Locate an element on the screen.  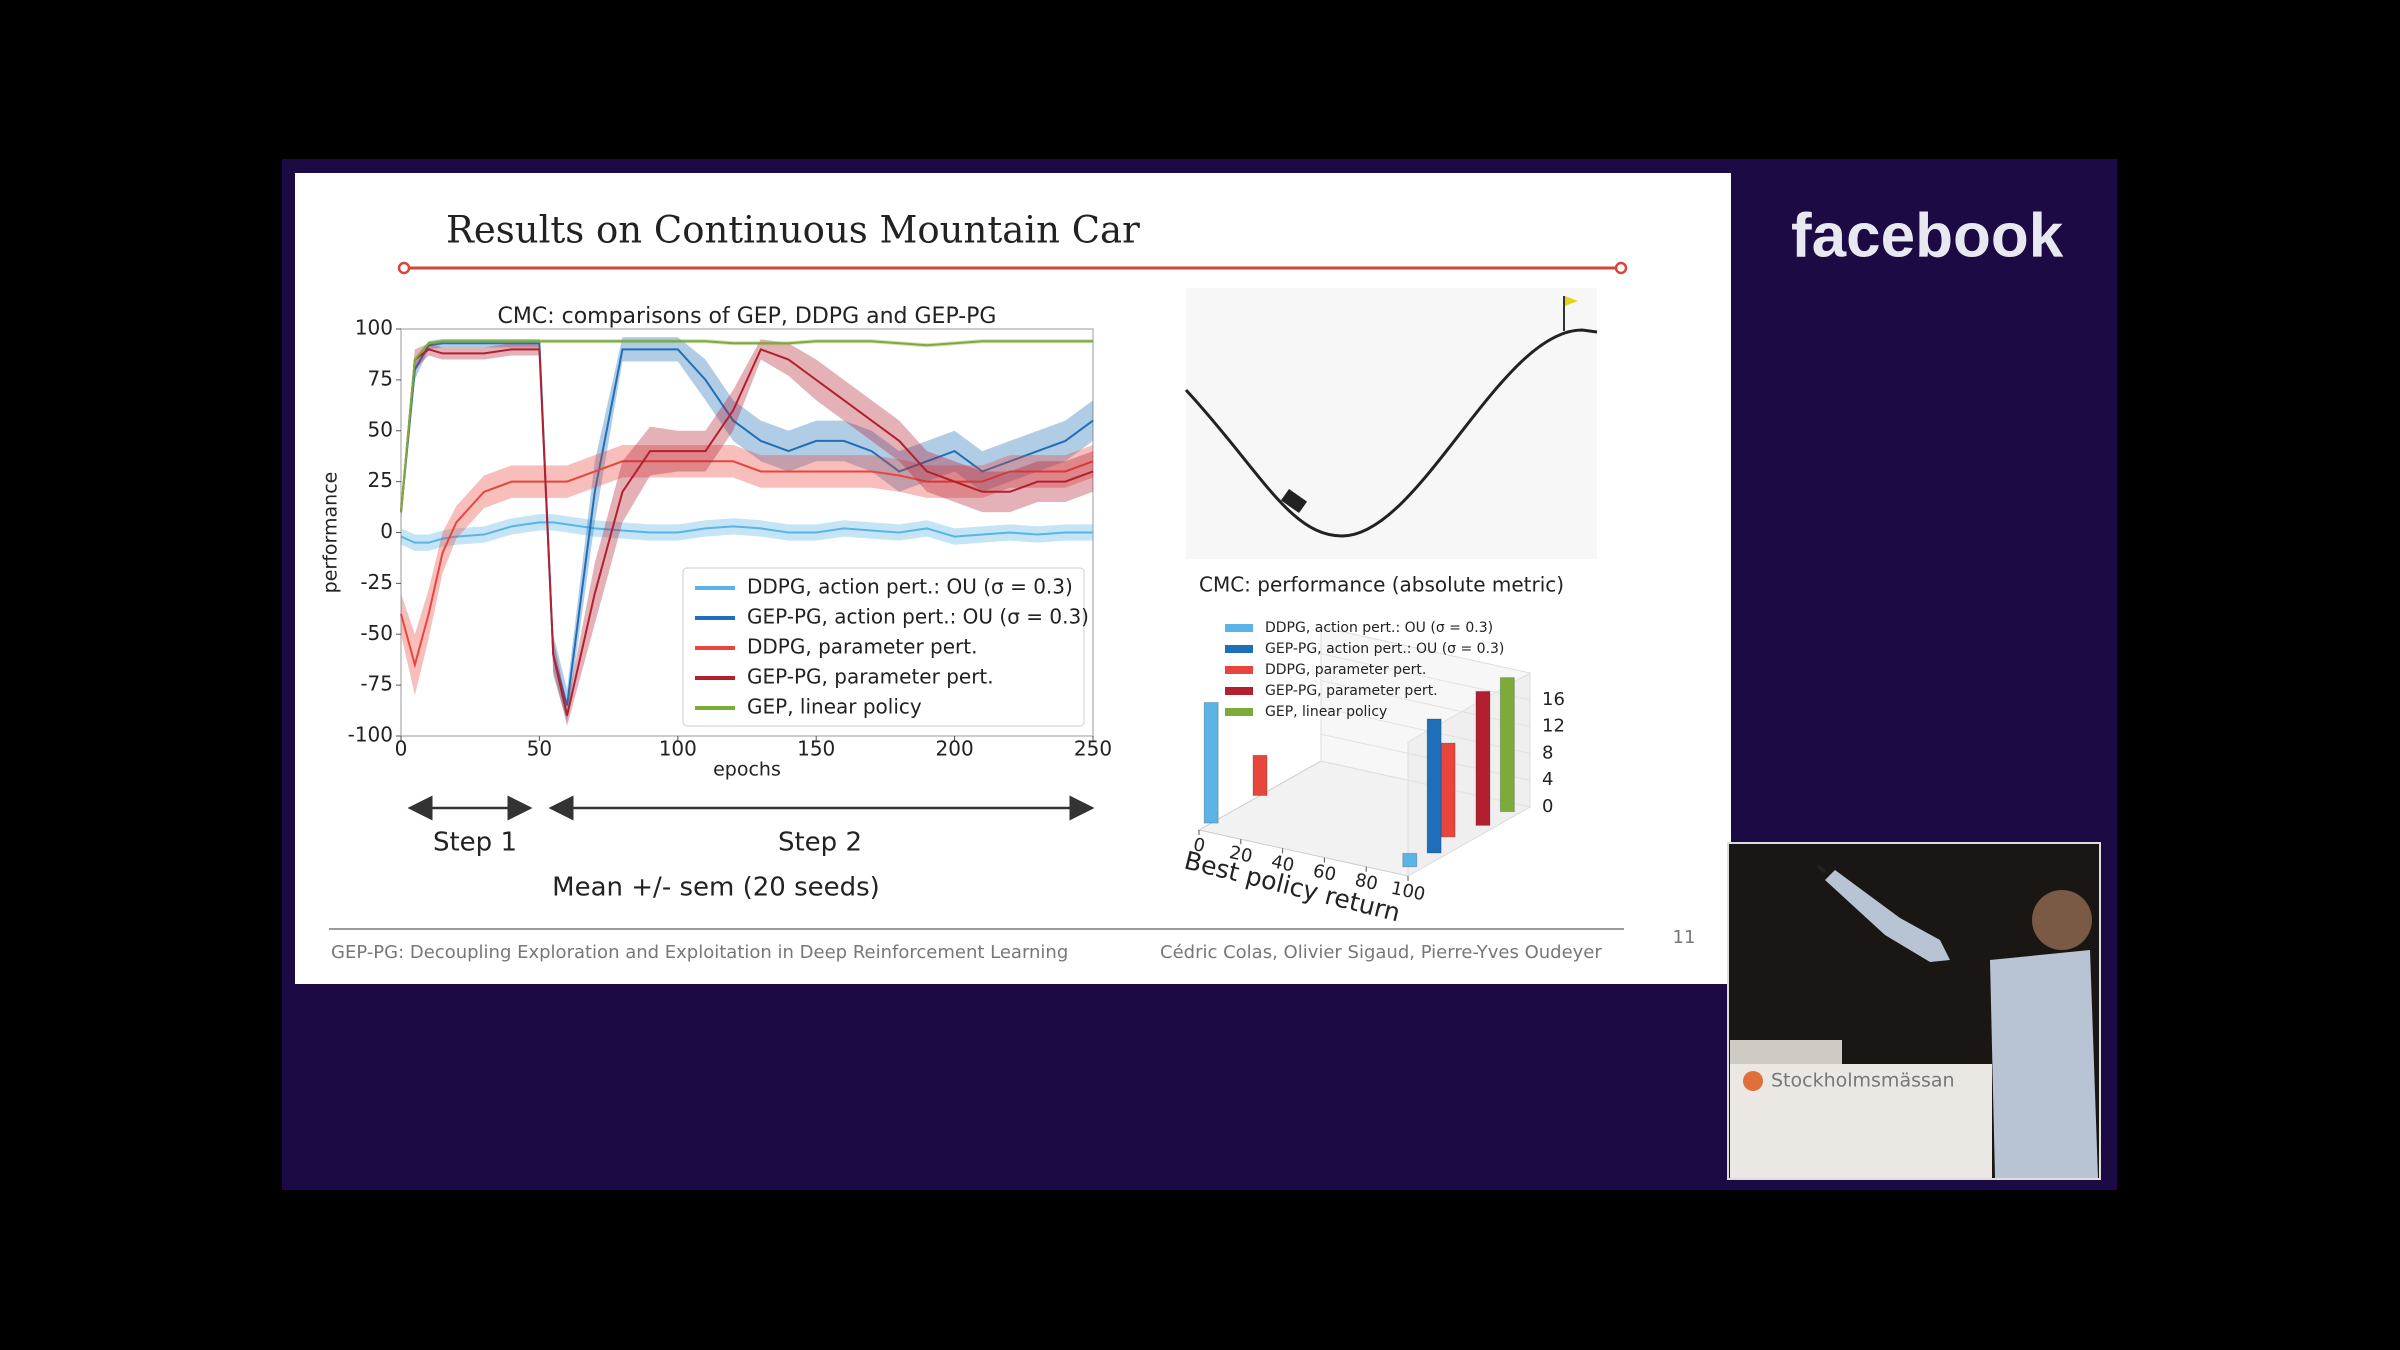
x-tick-label: 50 is located at coordinates (539, 749).